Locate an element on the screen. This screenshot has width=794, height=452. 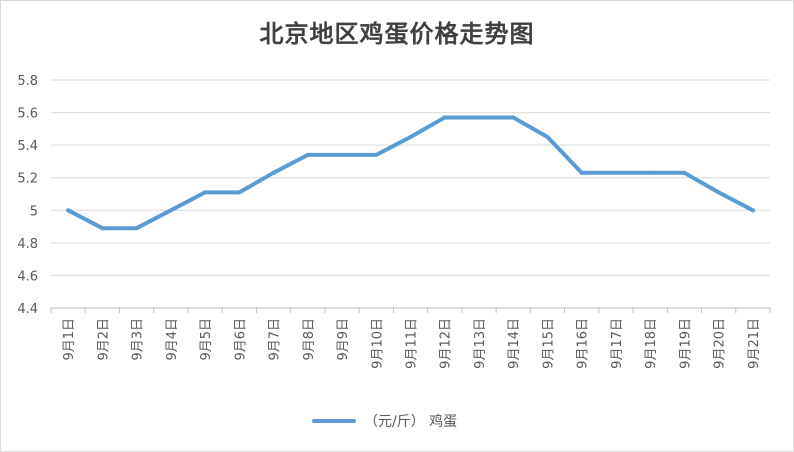
x-tick-label: 9月13日 is located at coordinates (480, 343).